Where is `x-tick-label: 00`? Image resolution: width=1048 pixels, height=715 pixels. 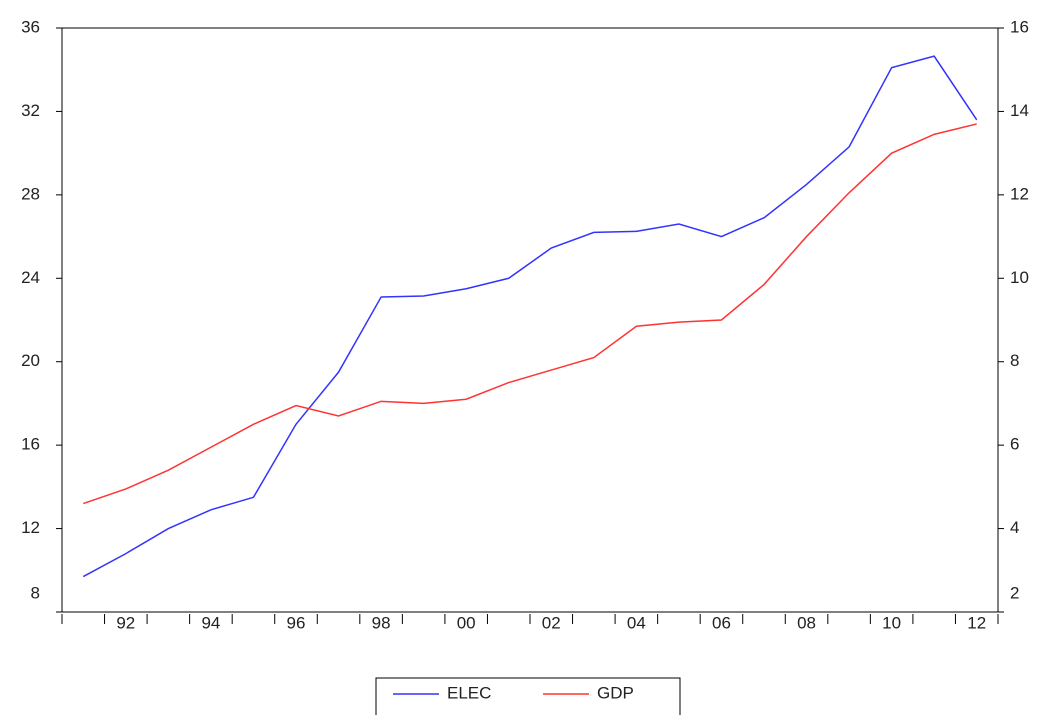 x-tick-label: 00 is located at coordinates (466, 622).